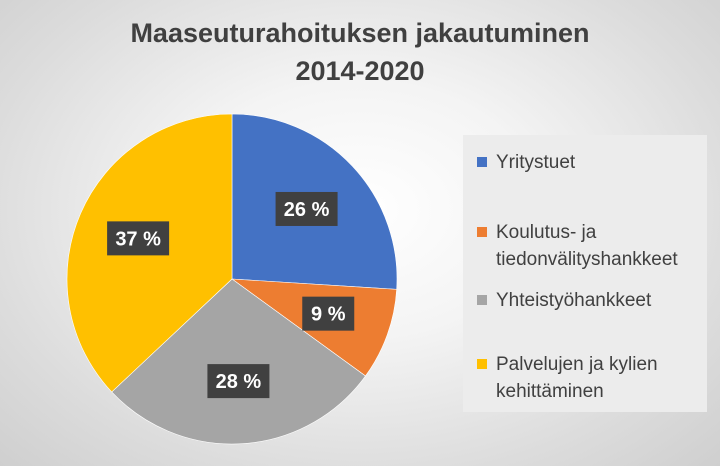 The height and width of the screenshot is (466, 720). Describe the element at coordinates (603, 378) in the screenshot. I see `legend-label: Palvelujen ja kylien kehittäminen` at that location.